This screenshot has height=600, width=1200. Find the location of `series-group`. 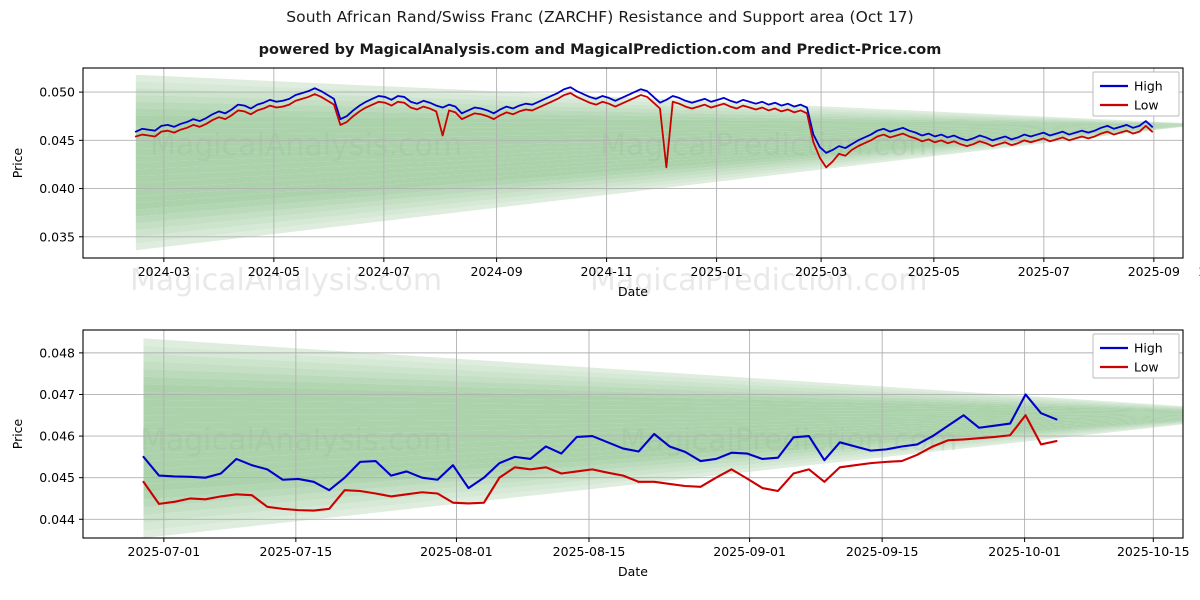

series-group is located at coordinates (644, 127).